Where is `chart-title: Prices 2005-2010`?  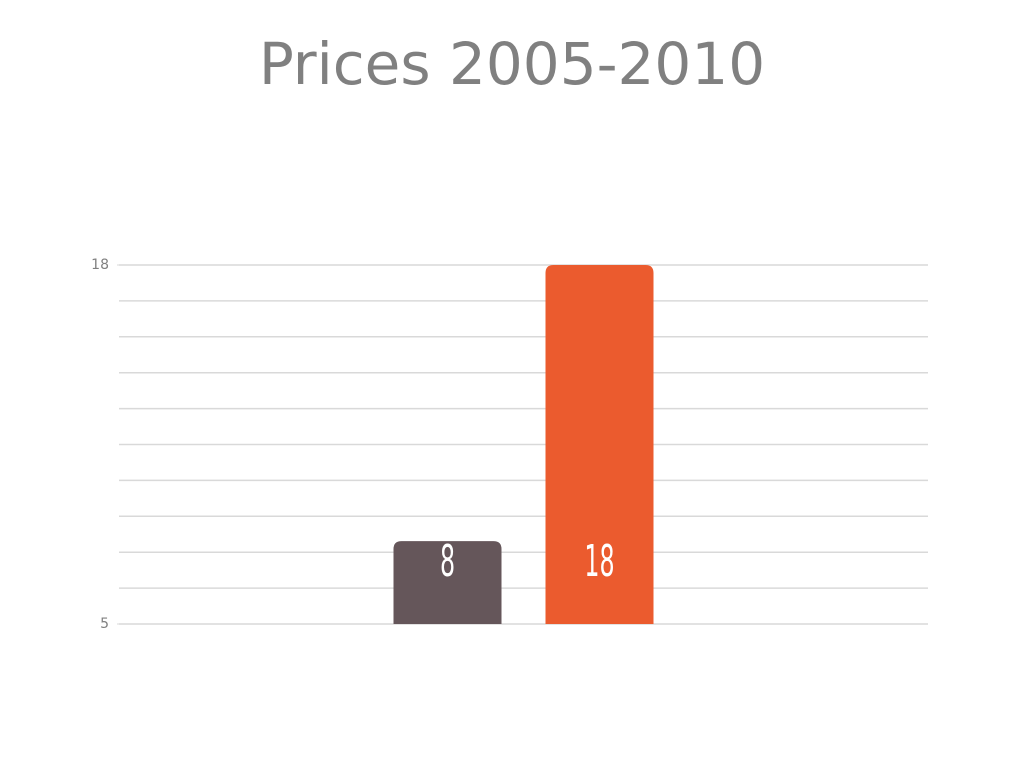
chart-title: Prices 2005-2010 is located at coordinates (512, 64).